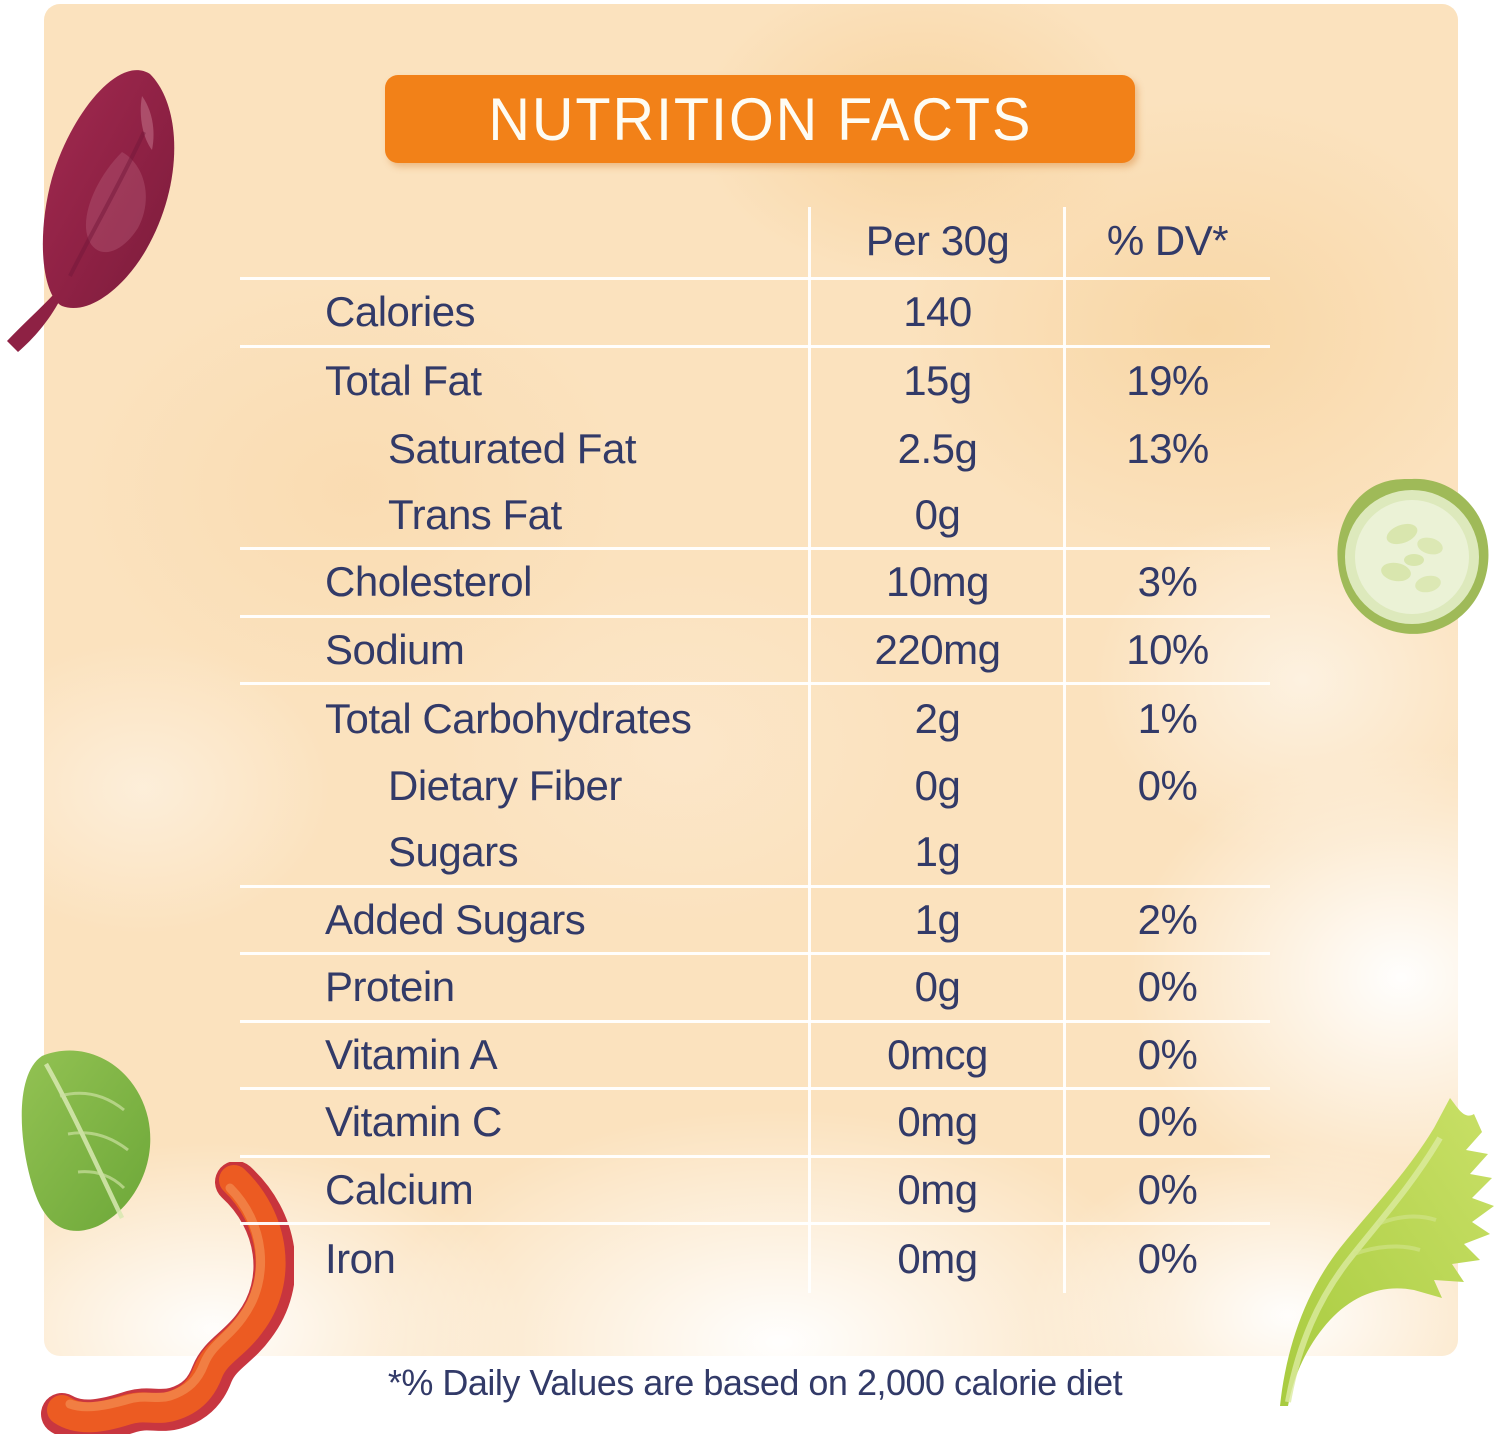  What do you see at coordinates (1167, 649) in the screenshot?
I see `row-dv-value: 10%` at bounding box center [1167, 649].